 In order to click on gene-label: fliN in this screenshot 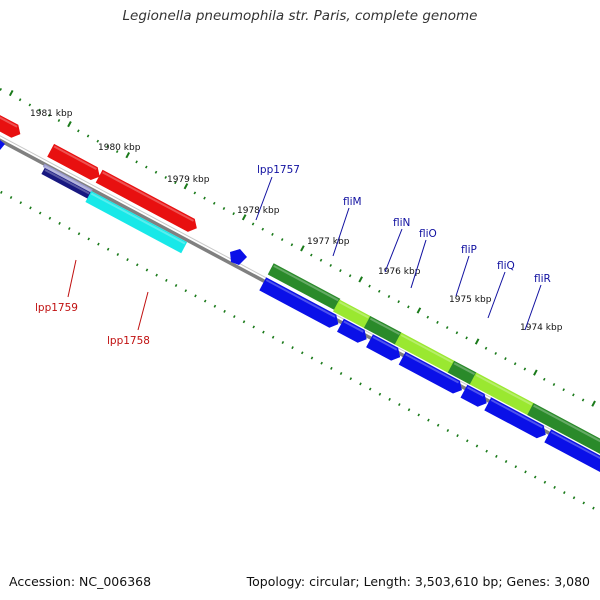, I will do `click(401, 223)`.